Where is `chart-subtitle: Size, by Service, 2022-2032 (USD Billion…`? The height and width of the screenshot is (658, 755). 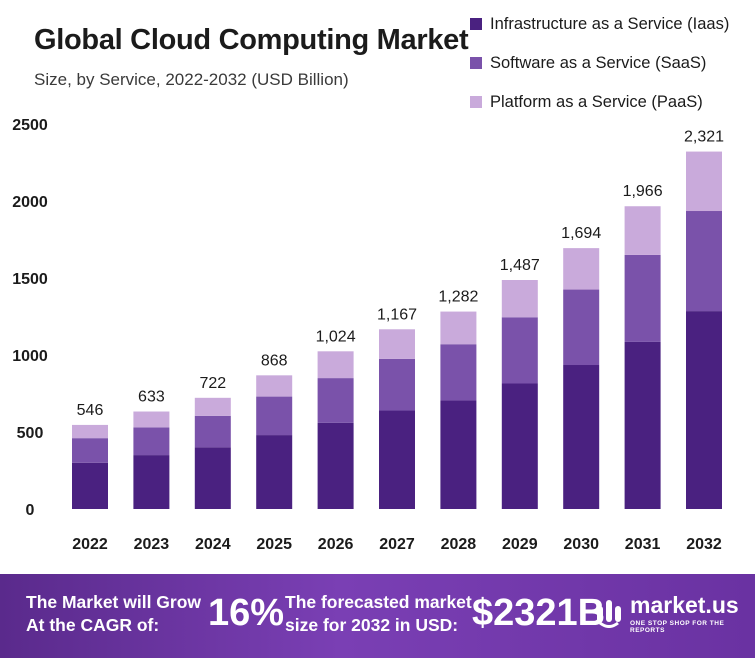
chart-subtitle: Size, by Service, 2022-2032 (USD Billion… is located at coordinates (191, 79).